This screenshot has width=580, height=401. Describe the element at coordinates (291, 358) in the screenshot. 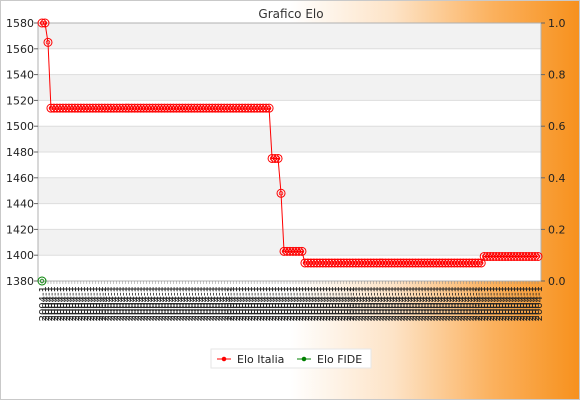

I see `legend-box` at that location.